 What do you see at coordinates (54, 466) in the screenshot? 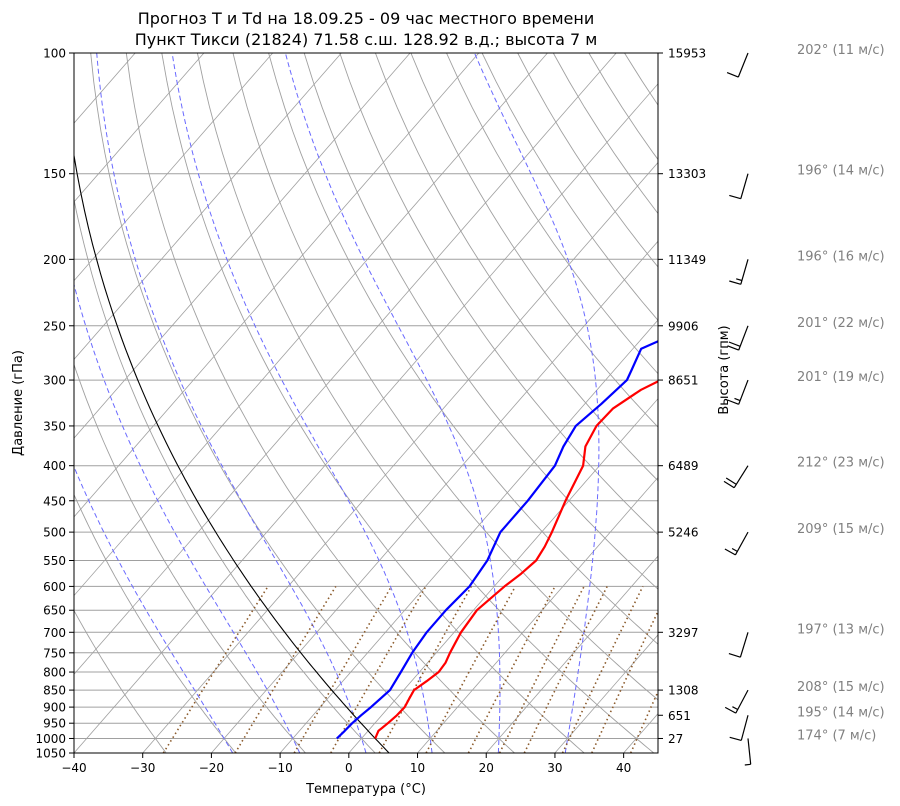
I see `pressure-tick-label: 400` at bounding box center [54, 466].